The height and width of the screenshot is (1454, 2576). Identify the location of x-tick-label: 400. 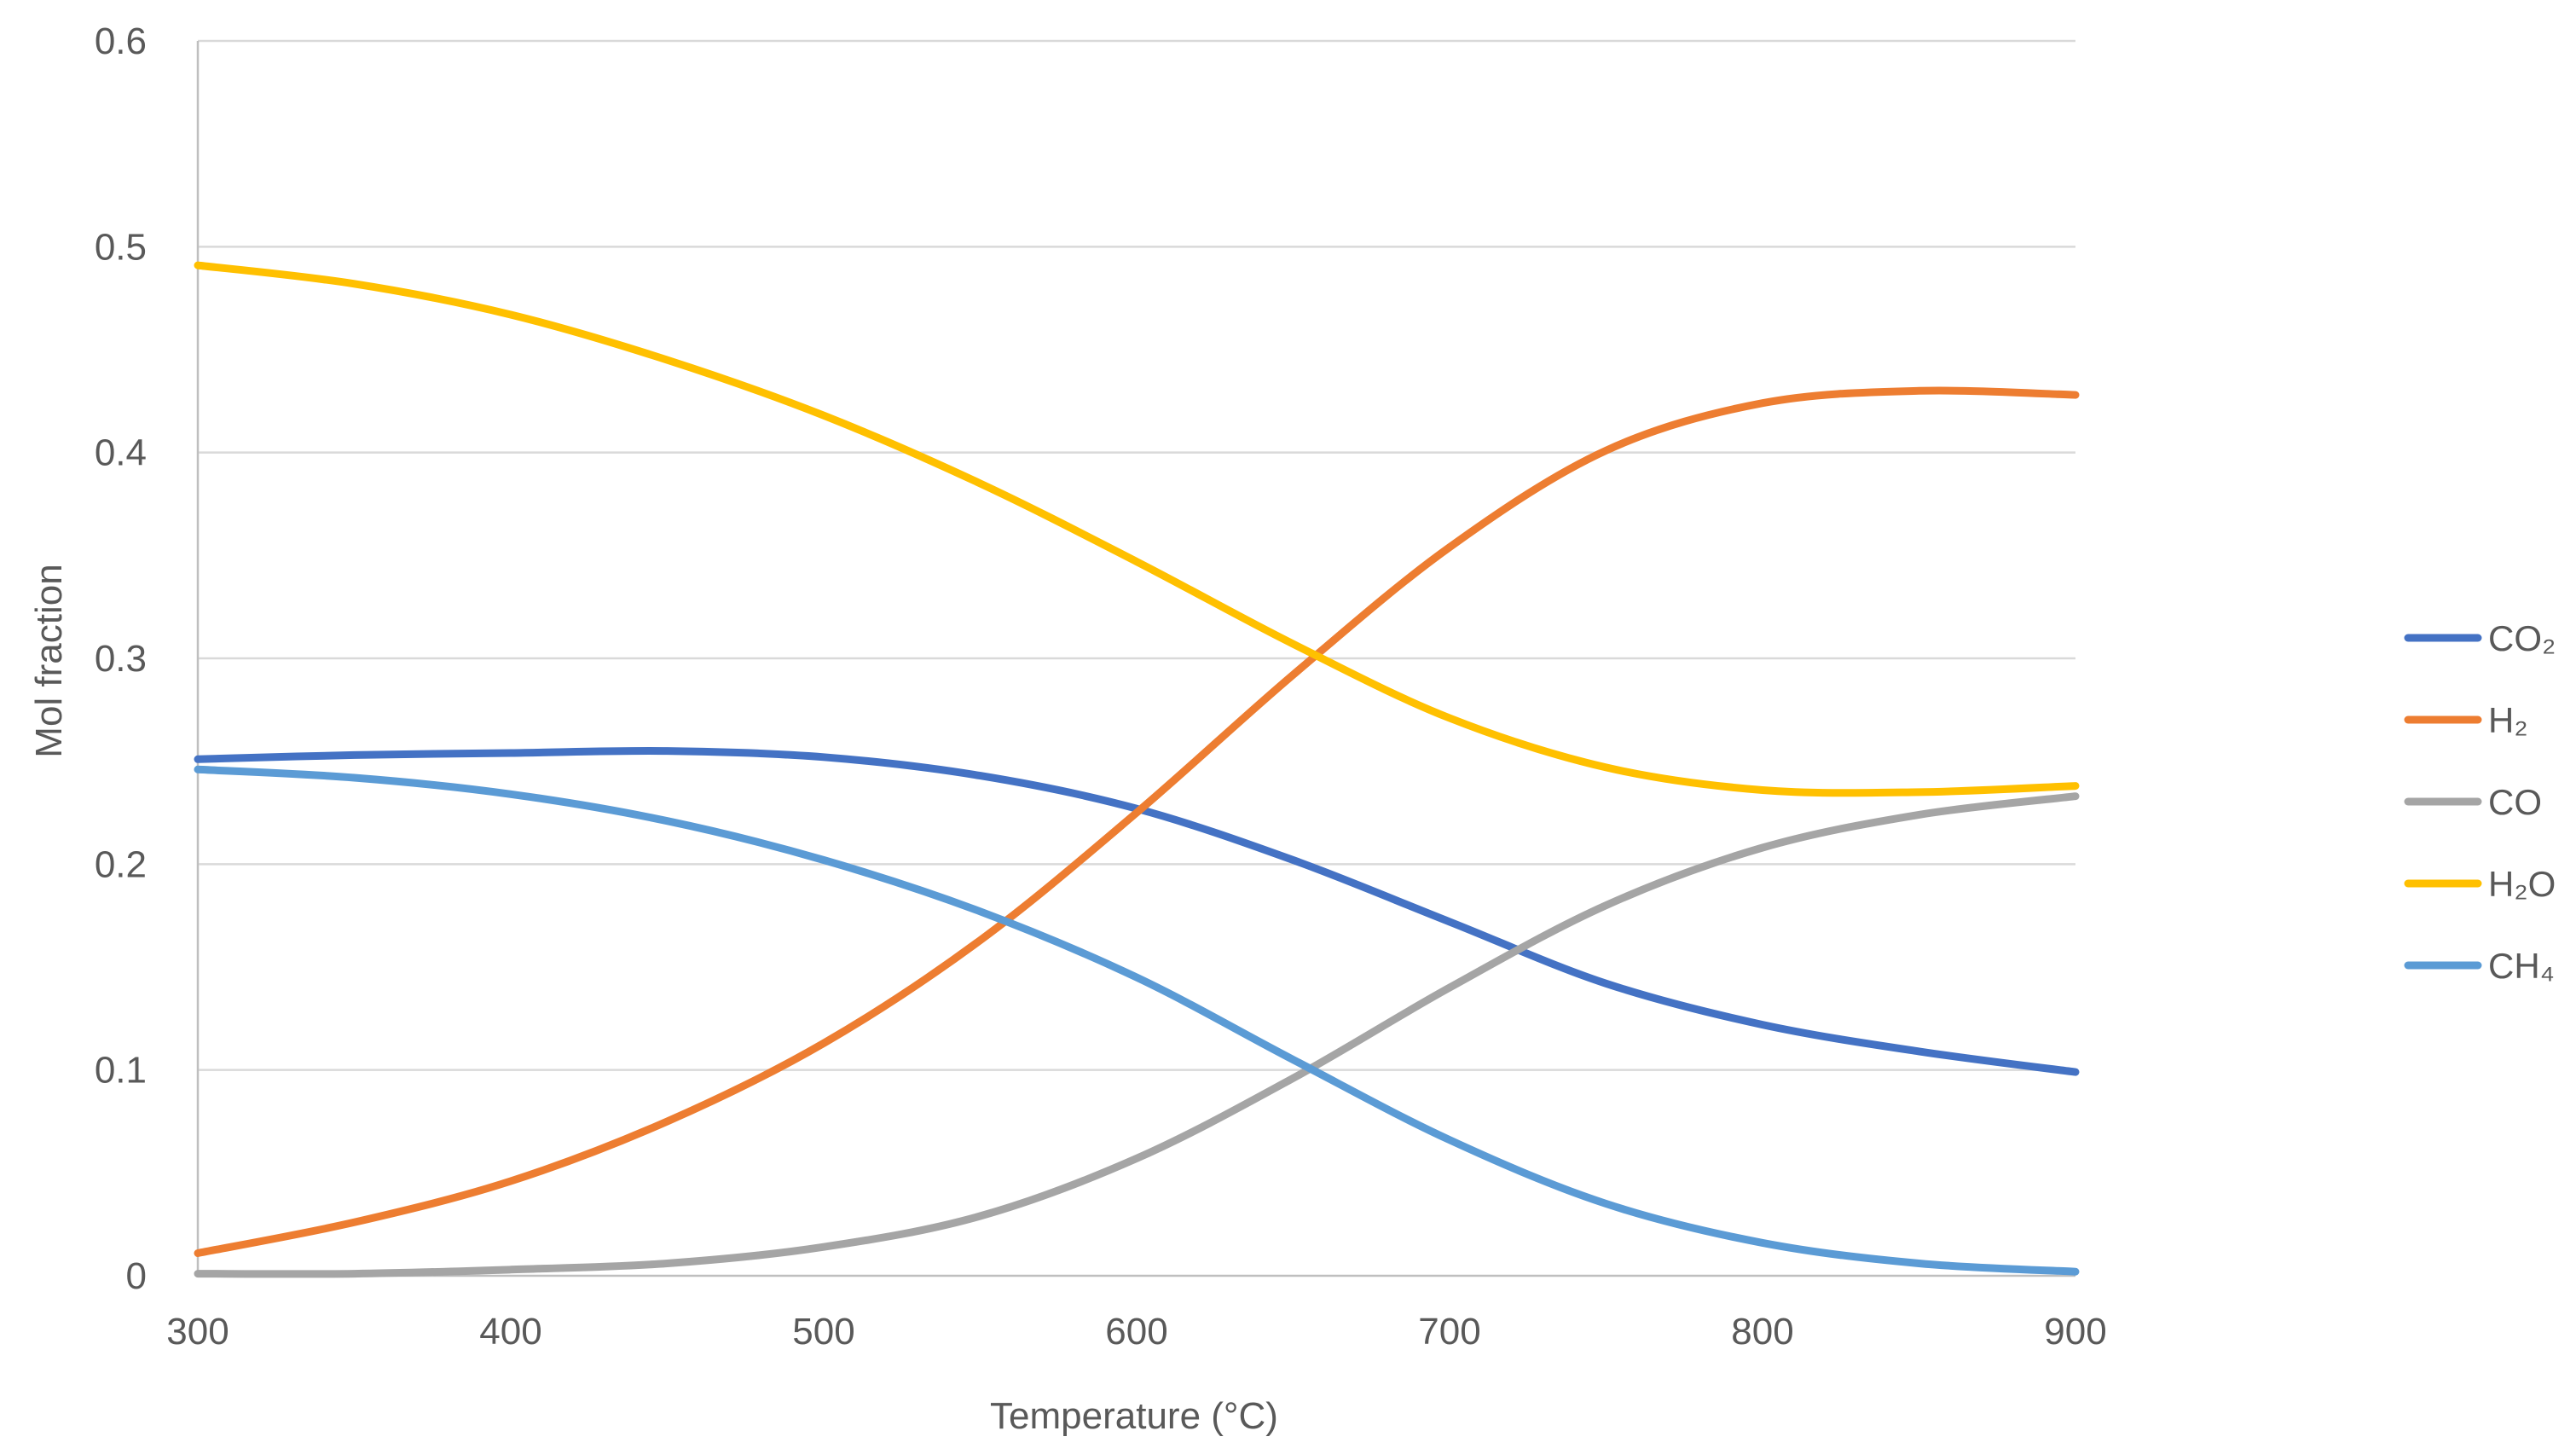
(510, 1332).